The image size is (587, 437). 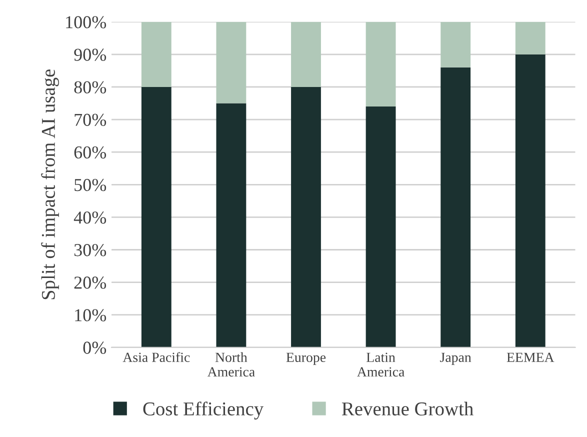 I want to click on y-tick-label: 100%, so click(x=86, y=22).